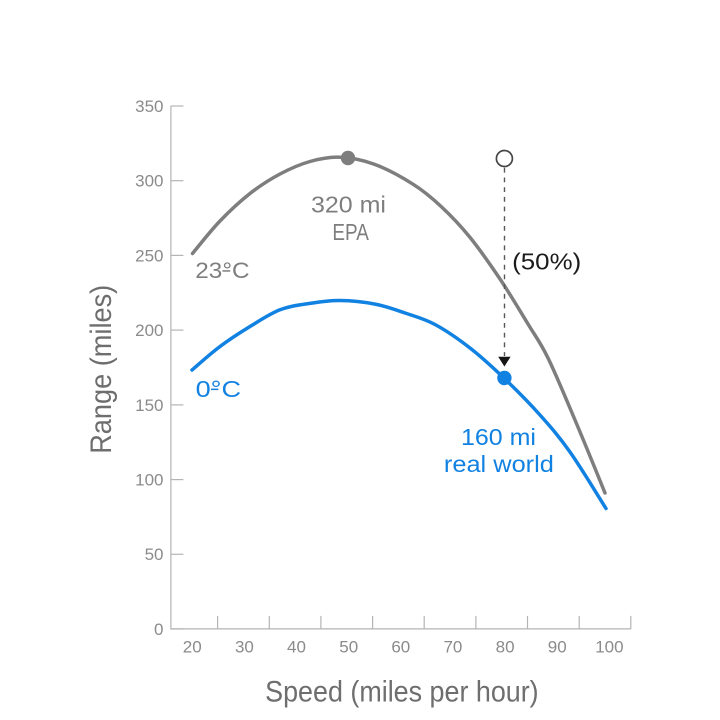 This screenshot has height=720, width=720. I want to click on svg-text: Speed (miles per hour), so click(402, 692).